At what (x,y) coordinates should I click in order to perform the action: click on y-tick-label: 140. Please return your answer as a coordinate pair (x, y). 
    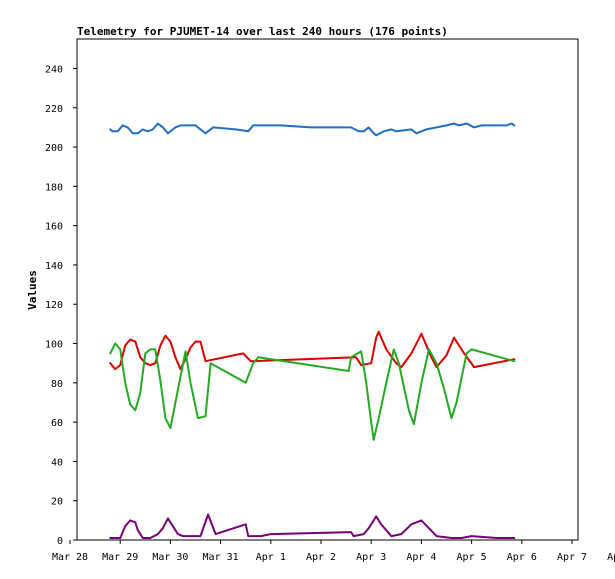
    Looking at the image, I should click on (54, 266).